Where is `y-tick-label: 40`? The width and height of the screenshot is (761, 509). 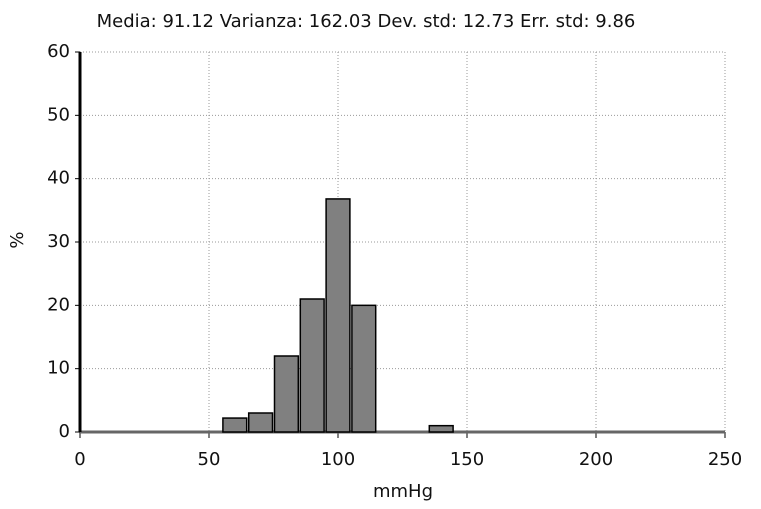
y-tick-label: 40 is located at coordinates (58, 178).